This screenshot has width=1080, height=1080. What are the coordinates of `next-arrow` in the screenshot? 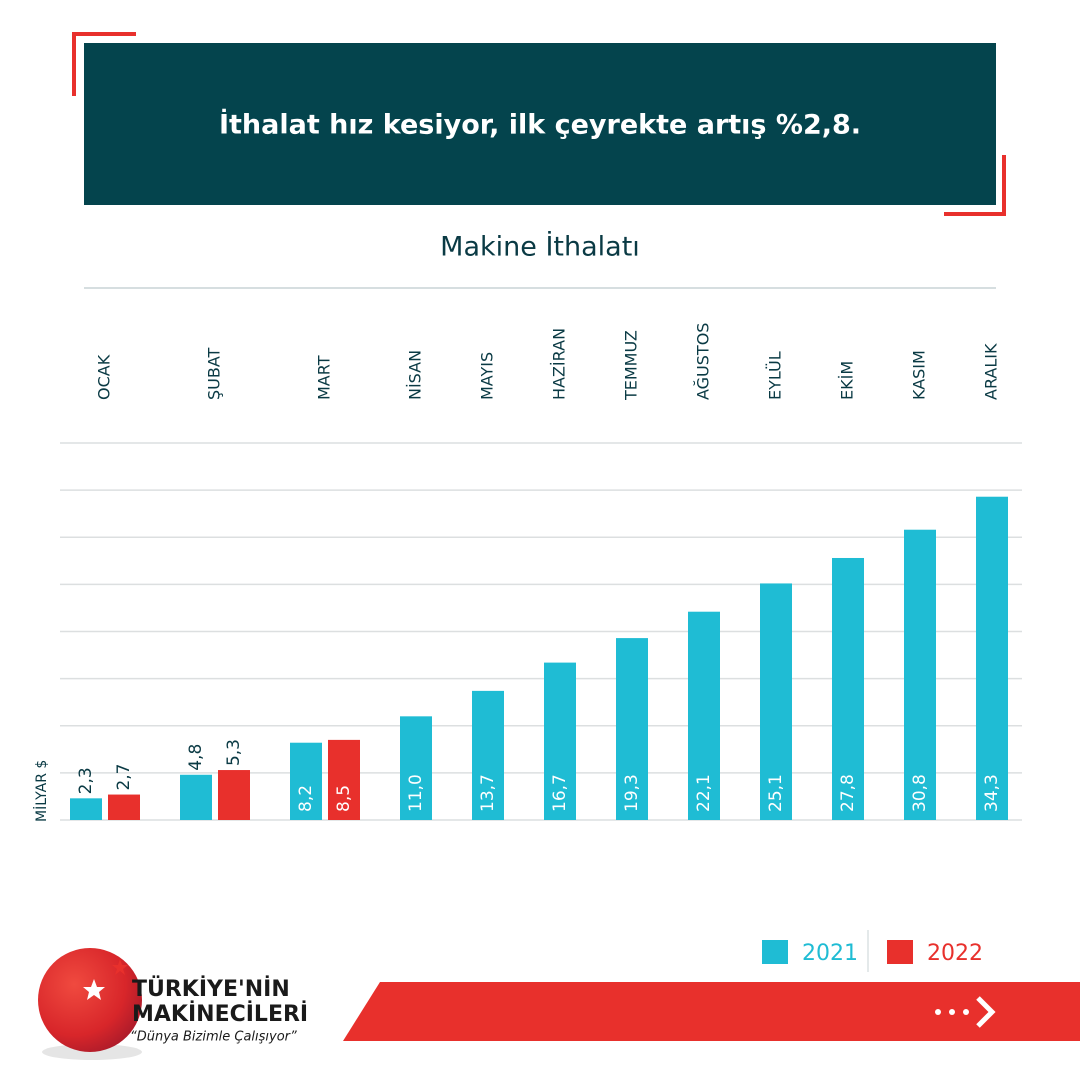 It's located at (965, 1012).